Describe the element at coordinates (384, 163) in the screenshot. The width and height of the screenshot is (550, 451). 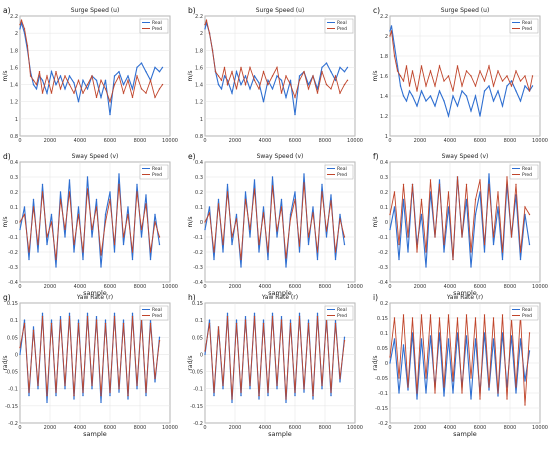
I see `y-tick-label: 0.4` at that location.